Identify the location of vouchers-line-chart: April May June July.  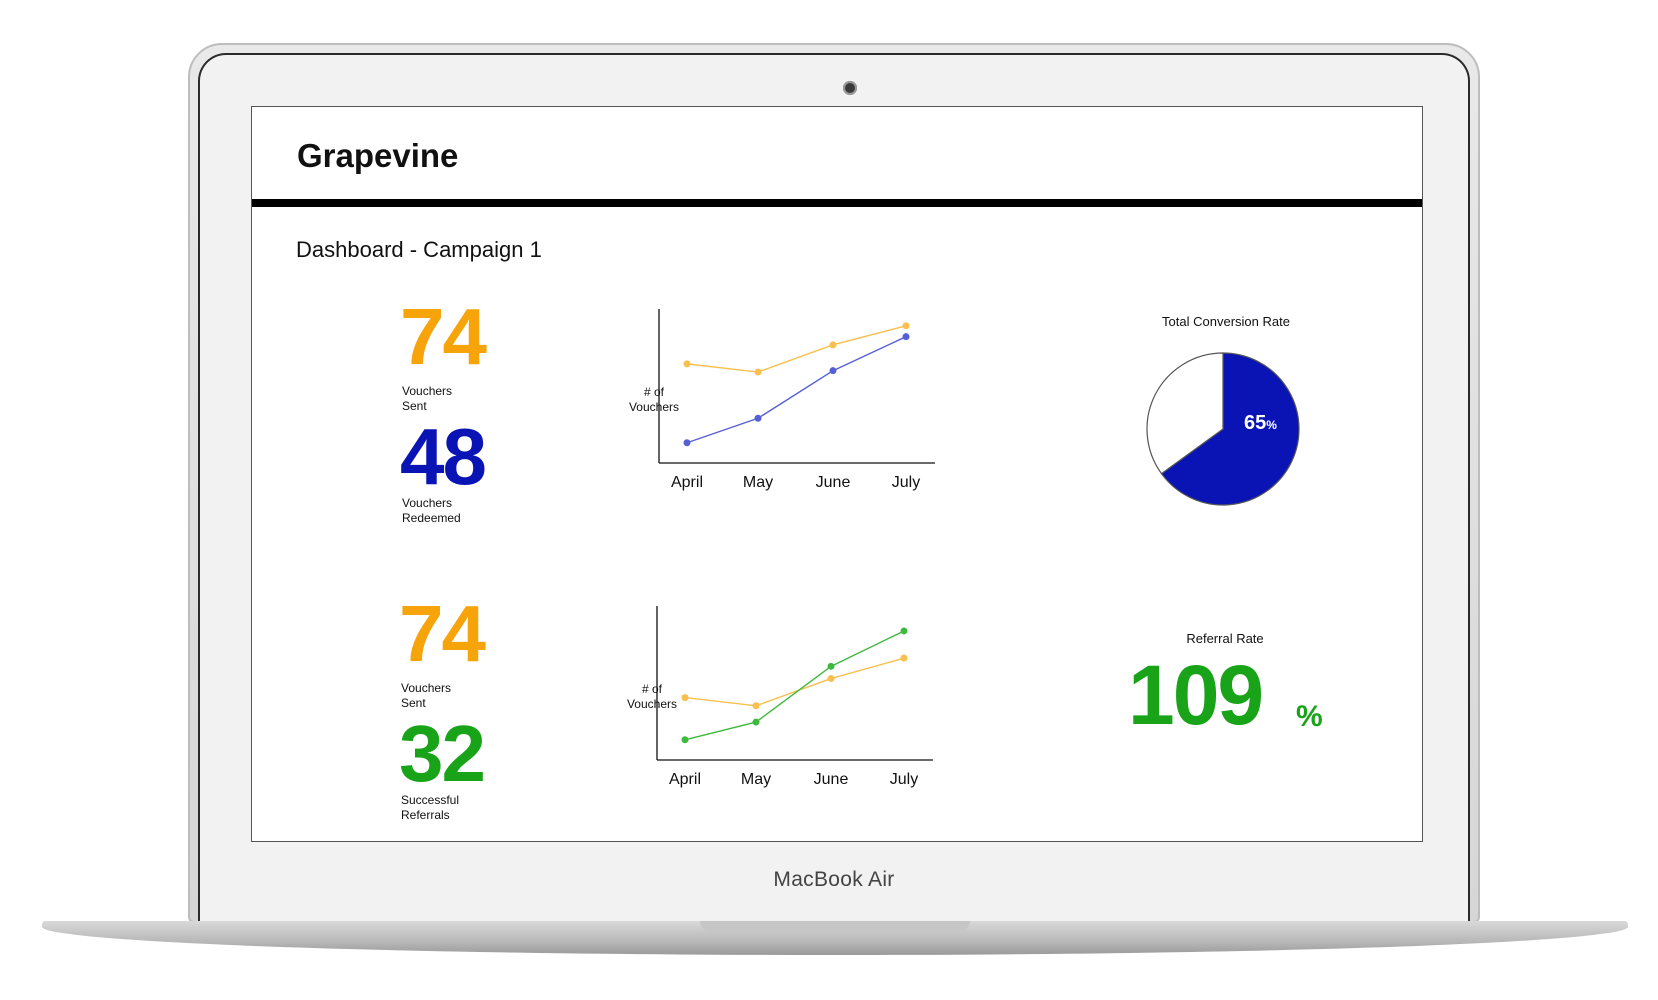
(796, 400).